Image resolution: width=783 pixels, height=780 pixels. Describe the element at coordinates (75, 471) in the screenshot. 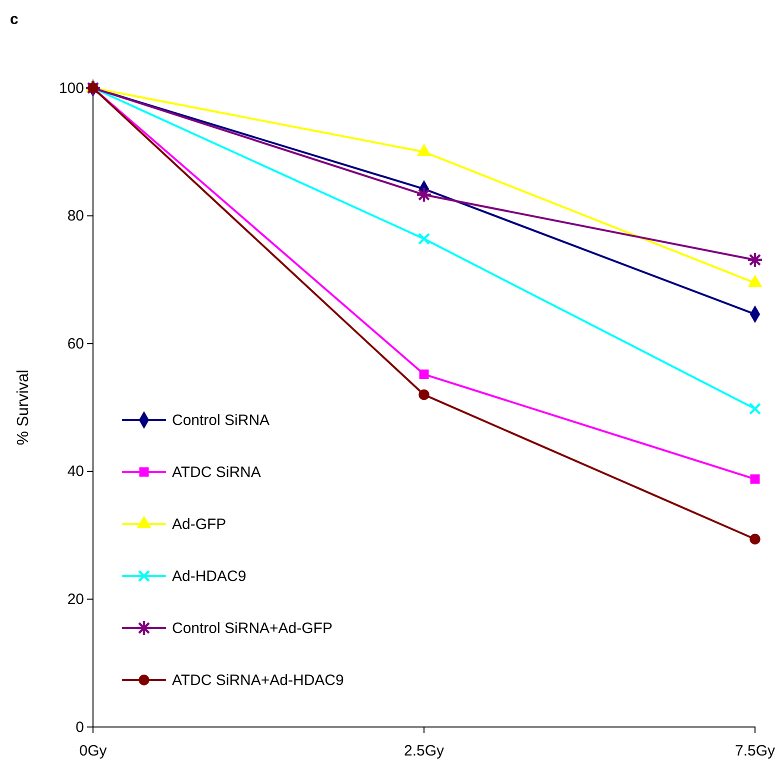

I see `y-tick-label: 40` at that location.